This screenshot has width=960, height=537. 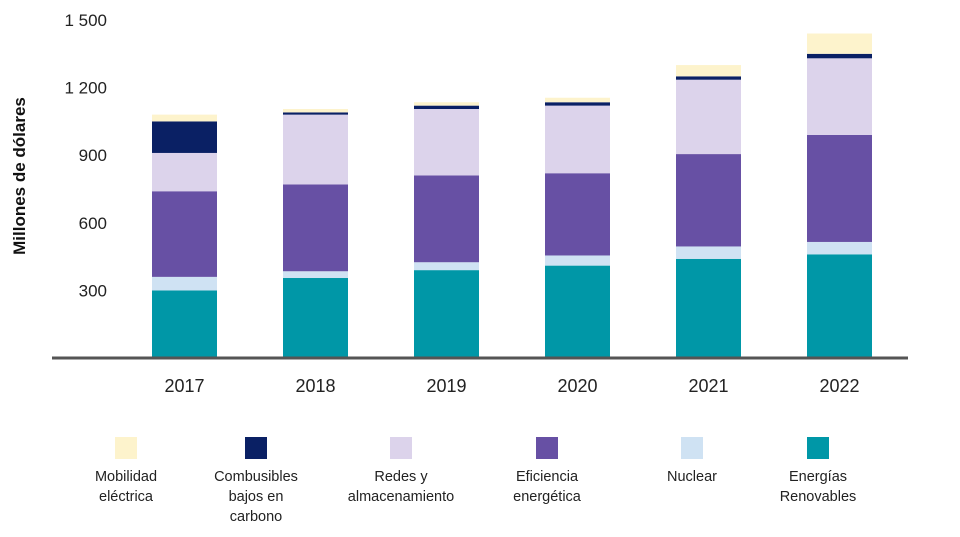 I want to click on y-axis-label: Millones de dólares, so click(x=19, y=176).